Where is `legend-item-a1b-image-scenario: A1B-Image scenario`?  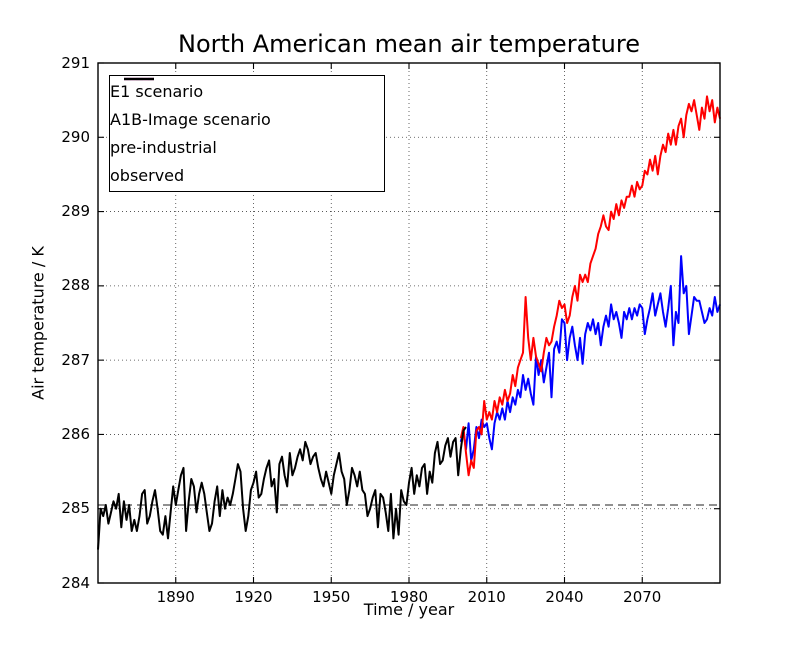
legend-item-a1b-image-scenario: A1B-Image scenario is located at coordinates (247, 105).